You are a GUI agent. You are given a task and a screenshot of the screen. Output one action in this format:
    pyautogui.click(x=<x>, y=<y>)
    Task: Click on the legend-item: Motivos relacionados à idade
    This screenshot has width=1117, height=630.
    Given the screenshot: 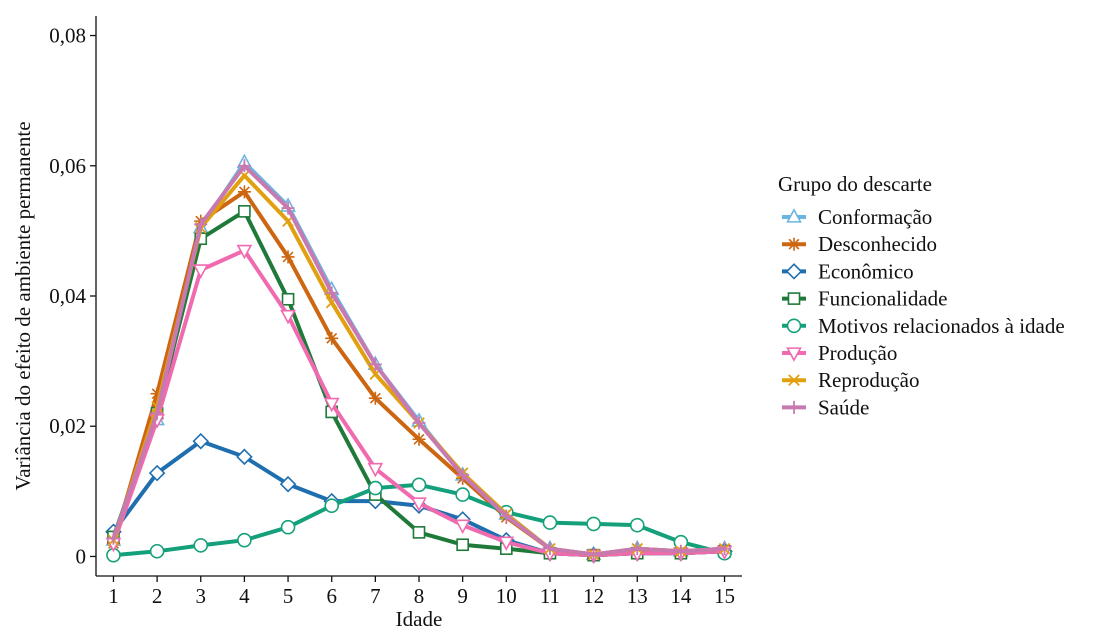 What is the action you would take?
    pyautogui.click(x=923, y=326)
    